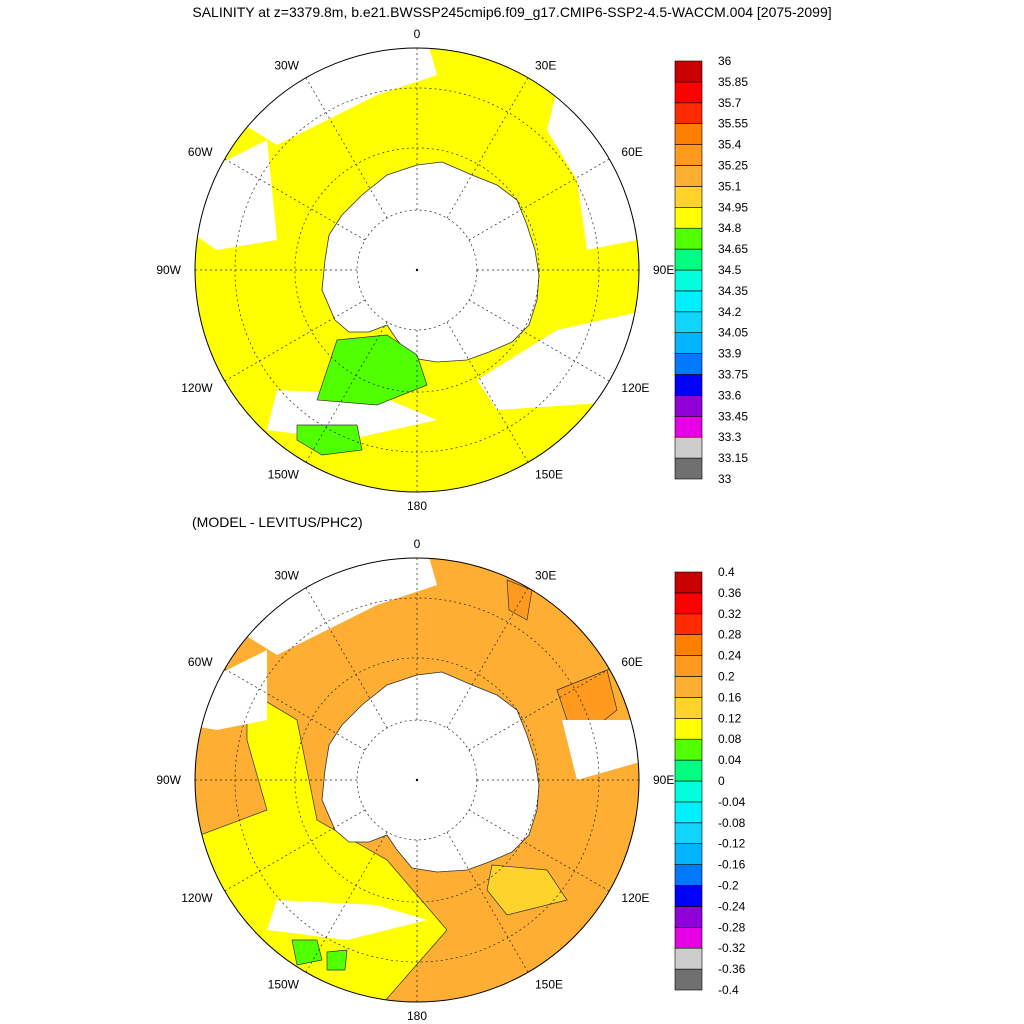  What do you see at coordinates (730, 228) in the screenshot?
I see `colorbar-label: 34.8` at bounding box center [730, 228].